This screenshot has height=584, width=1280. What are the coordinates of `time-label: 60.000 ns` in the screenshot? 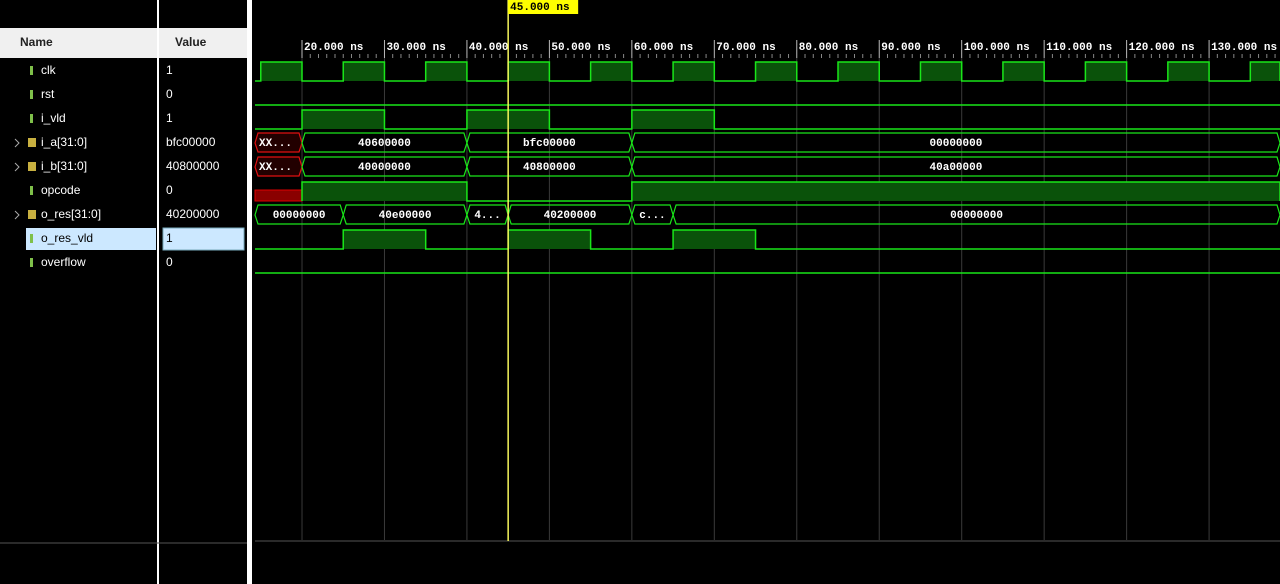 It's located at (663, 48).